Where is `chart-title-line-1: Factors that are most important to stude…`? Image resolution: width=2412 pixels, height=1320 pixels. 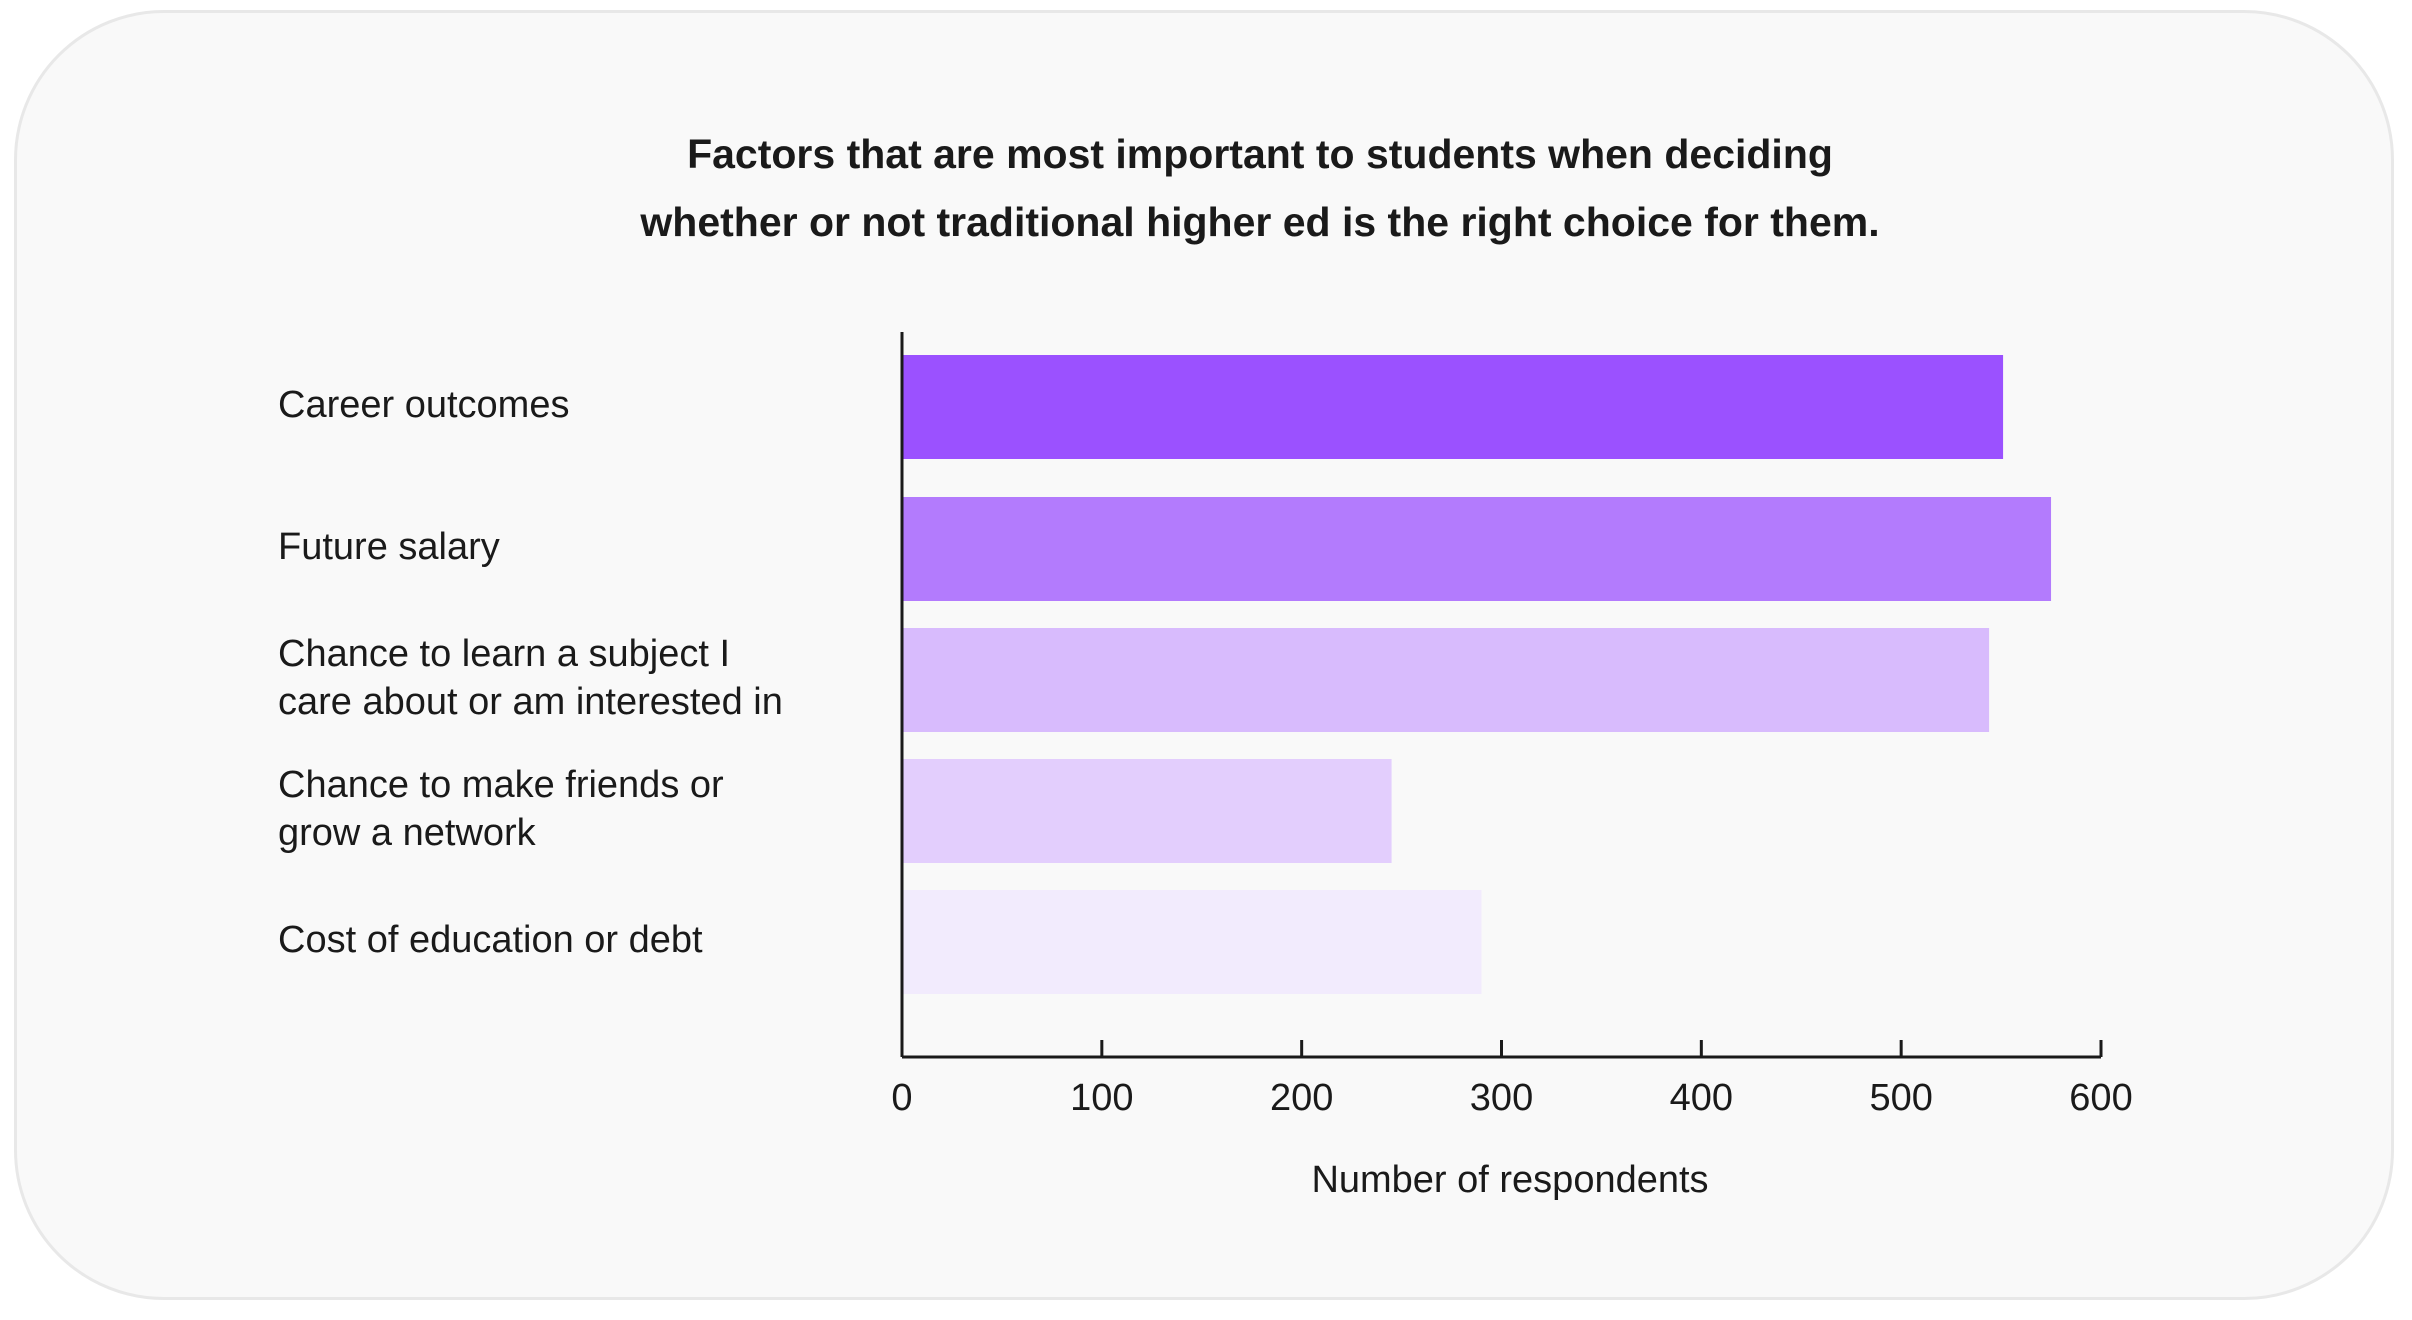
chart-title-line-1: Factors that are most important to stude… is located at coordinates (1260, 154).